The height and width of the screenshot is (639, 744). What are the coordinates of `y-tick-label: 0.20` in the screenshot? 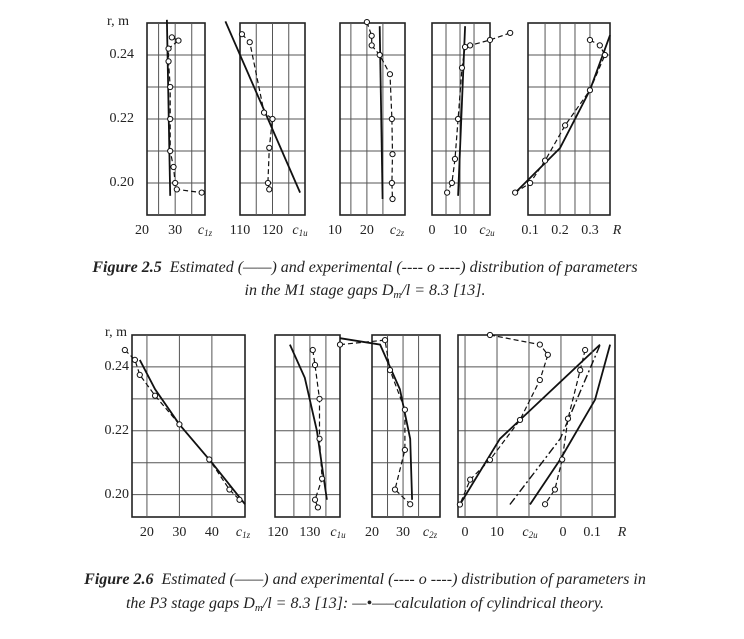 It's located at (122, 182).